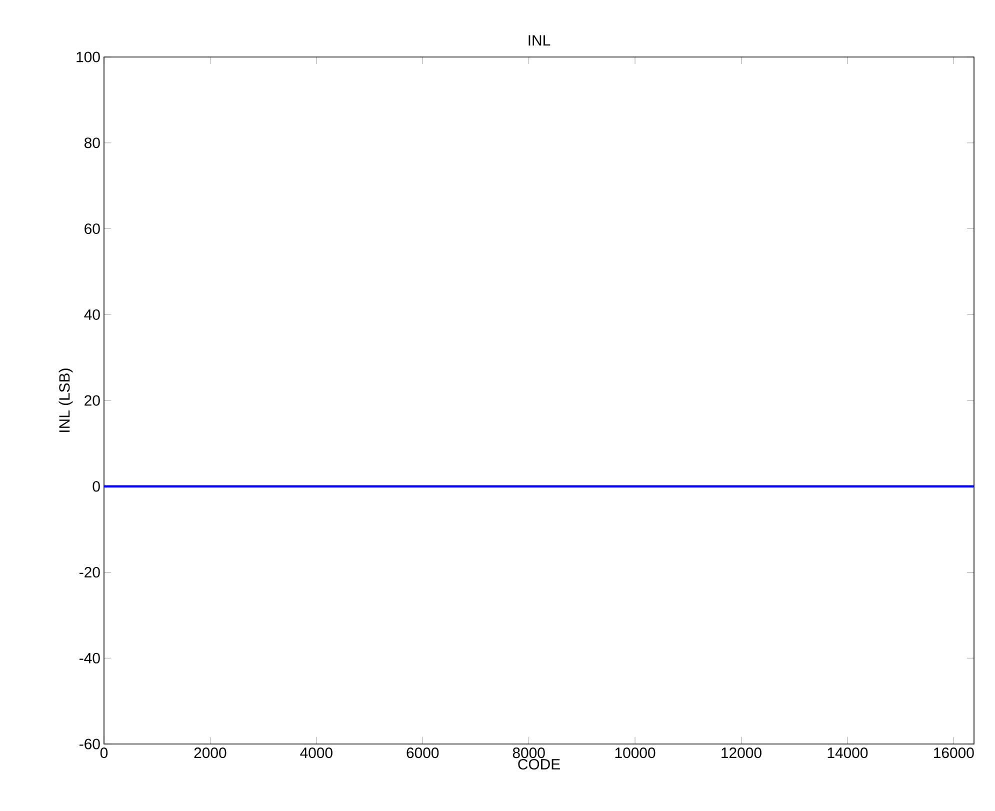  Describe the element at coordinates (88, 57) in the screenshot. I see `y-tick-label: 100` at that location.